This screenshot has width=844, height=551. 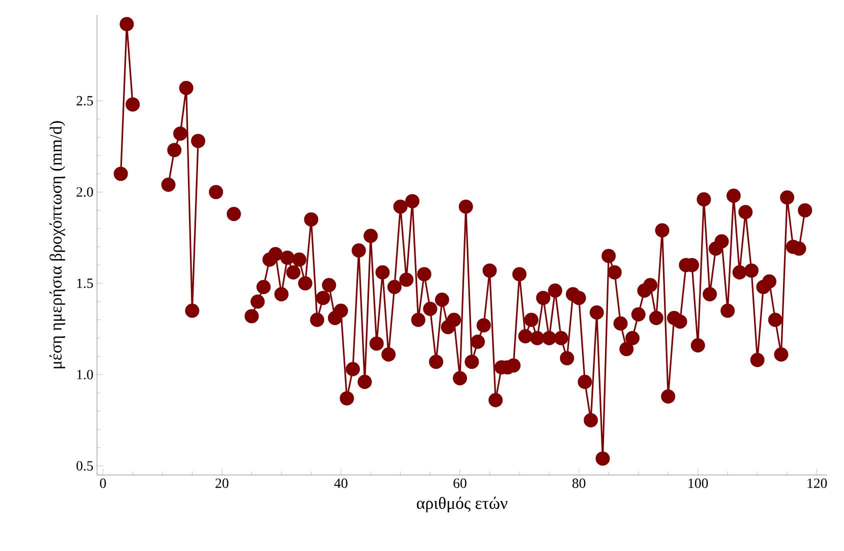 I want to click on y-tick-label: 2.0, so click(x=84, y=192).